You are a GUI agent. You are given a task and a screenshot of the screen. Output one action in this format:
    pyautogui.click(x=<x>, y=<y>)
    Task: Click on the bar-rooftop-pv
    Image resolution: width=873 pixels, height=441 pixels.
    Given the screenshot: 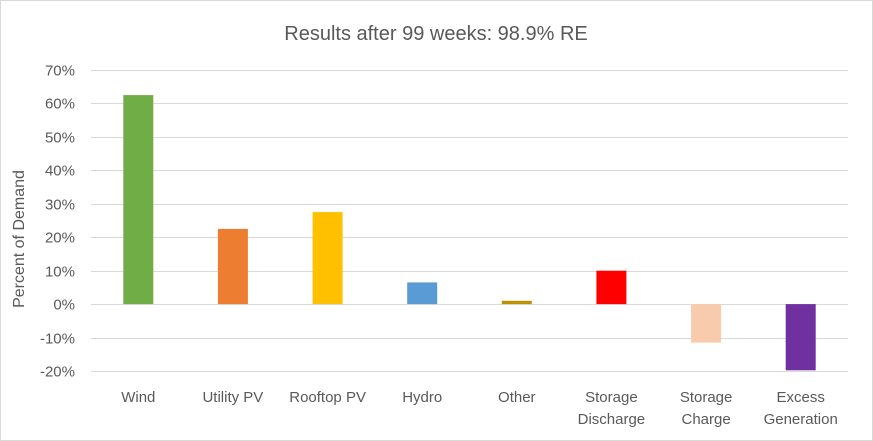 What is the action you would take?
    pyautogui.click(x=327, y=258)
    